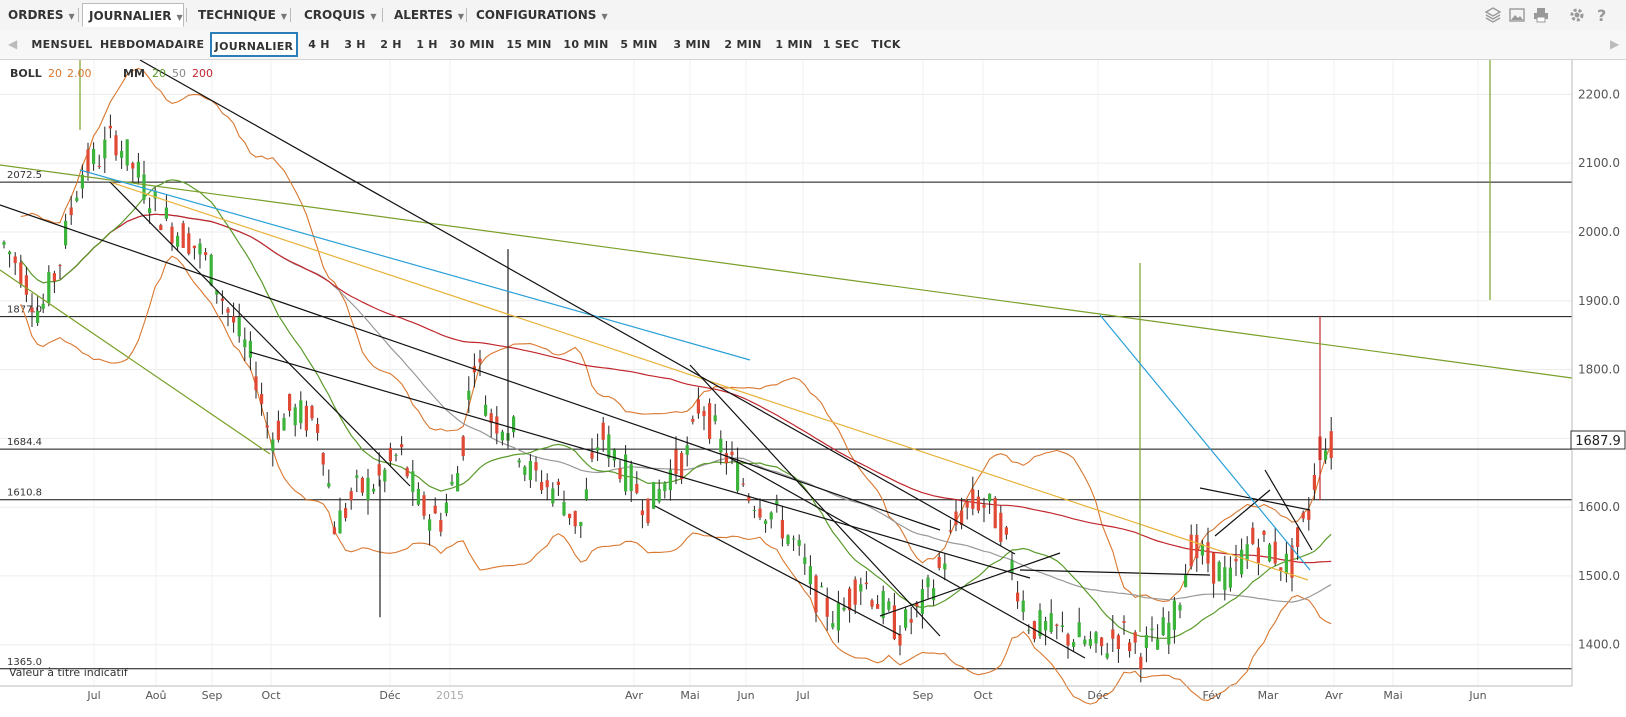  I want to click on level-label: 1610.8, so click(24, 493).